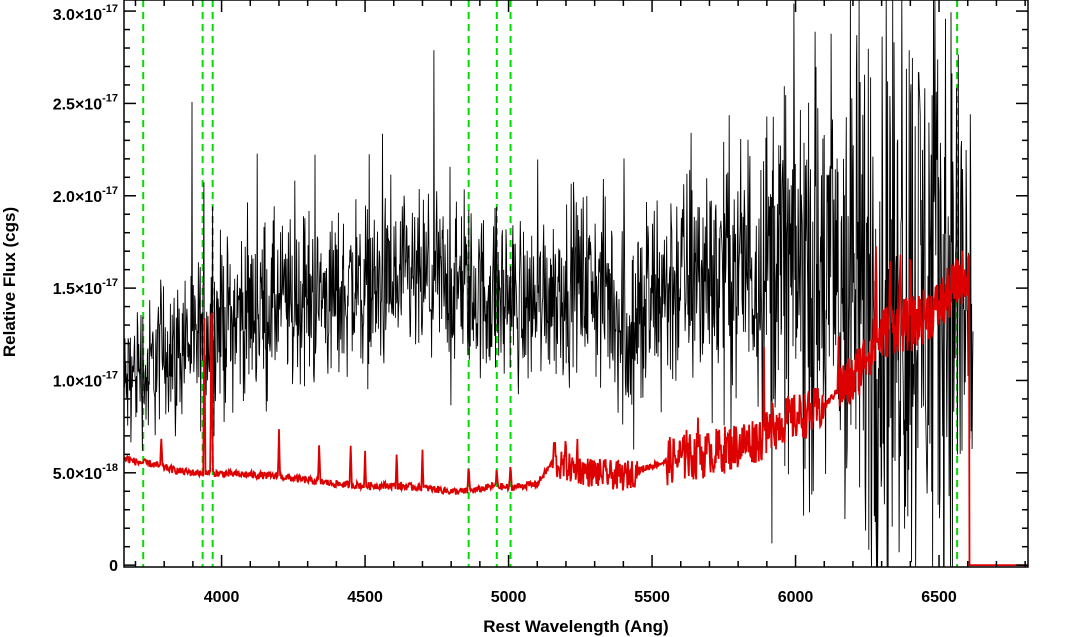 The height and width of the screenshot is (637, 1069). Describe the element at coordinates (113, 566) in the screenshot. I see `y-tick-label: 0` at that location.